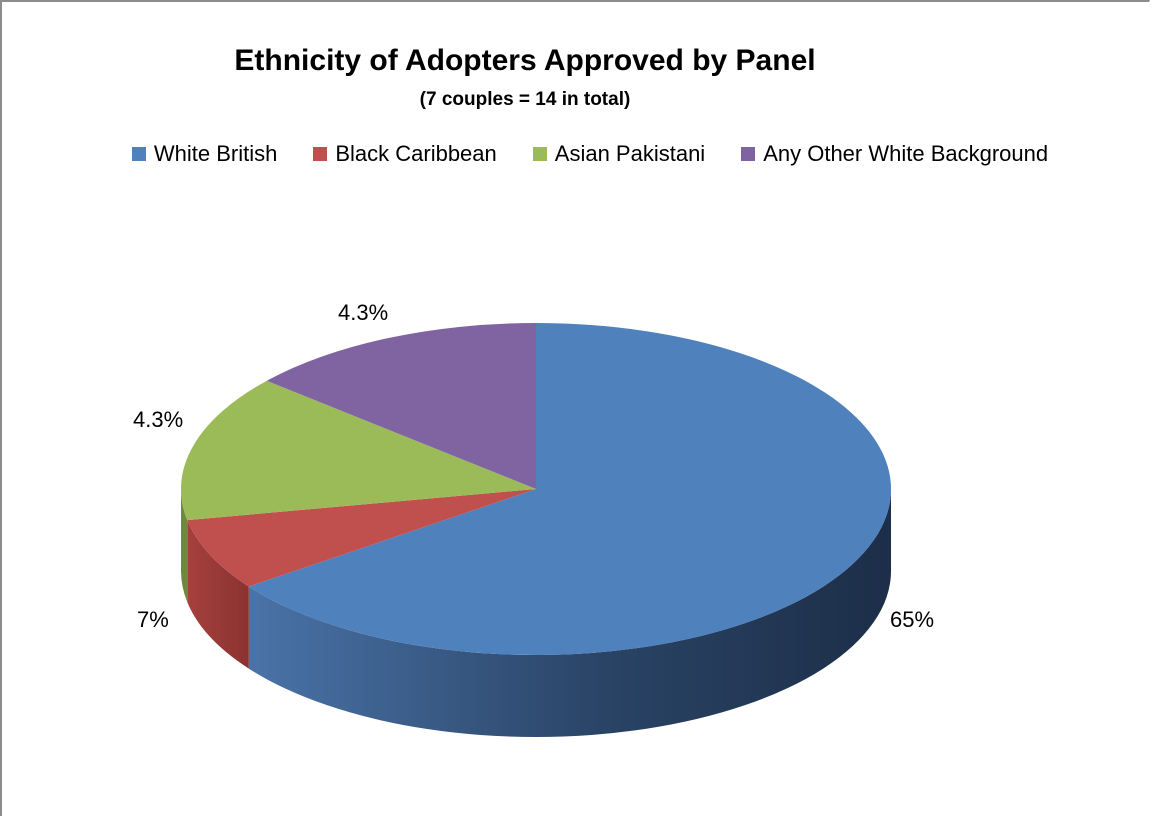  What do you see at coordinates (215, 153) in the screenshot?
I see `legend-label: White British` at bounding box center [215, 153].